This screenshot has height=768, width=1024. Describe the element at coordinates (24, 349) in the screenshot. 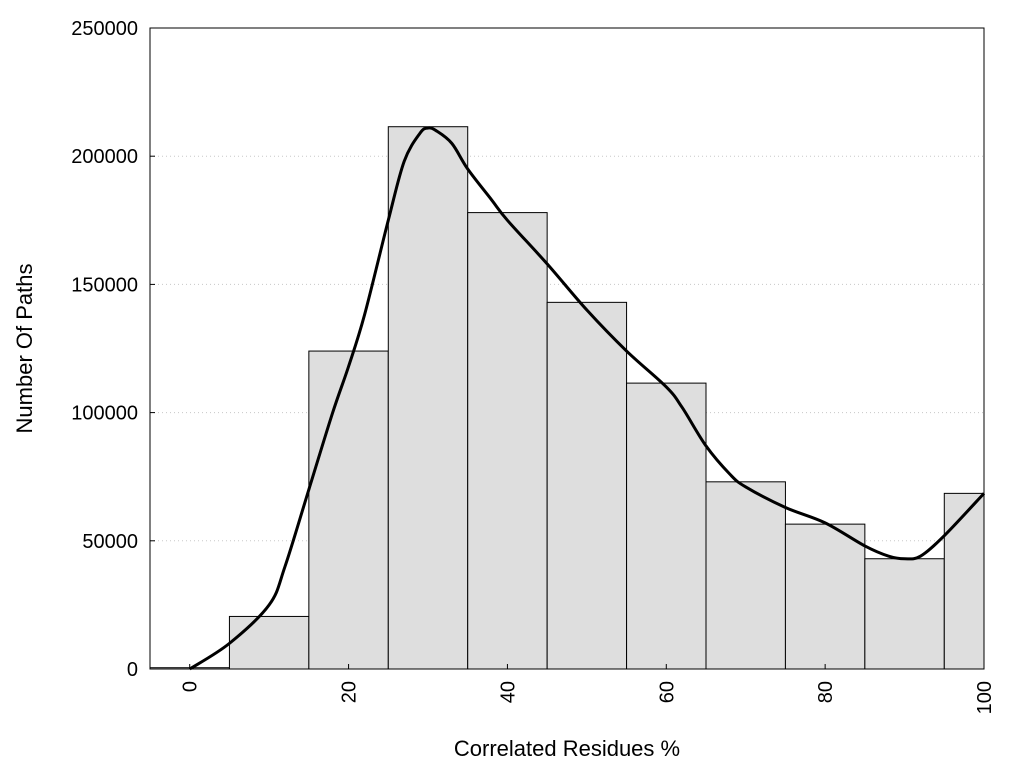

I see `y-axis-label: Number Of Paths` at that location.